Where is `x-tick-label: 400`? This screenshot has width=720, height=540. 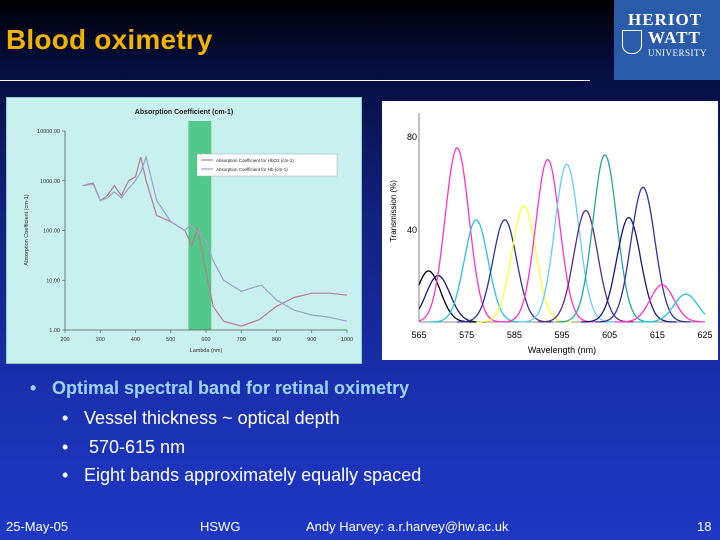
x-tick-label: 400 is located at coordinates (135, 340).